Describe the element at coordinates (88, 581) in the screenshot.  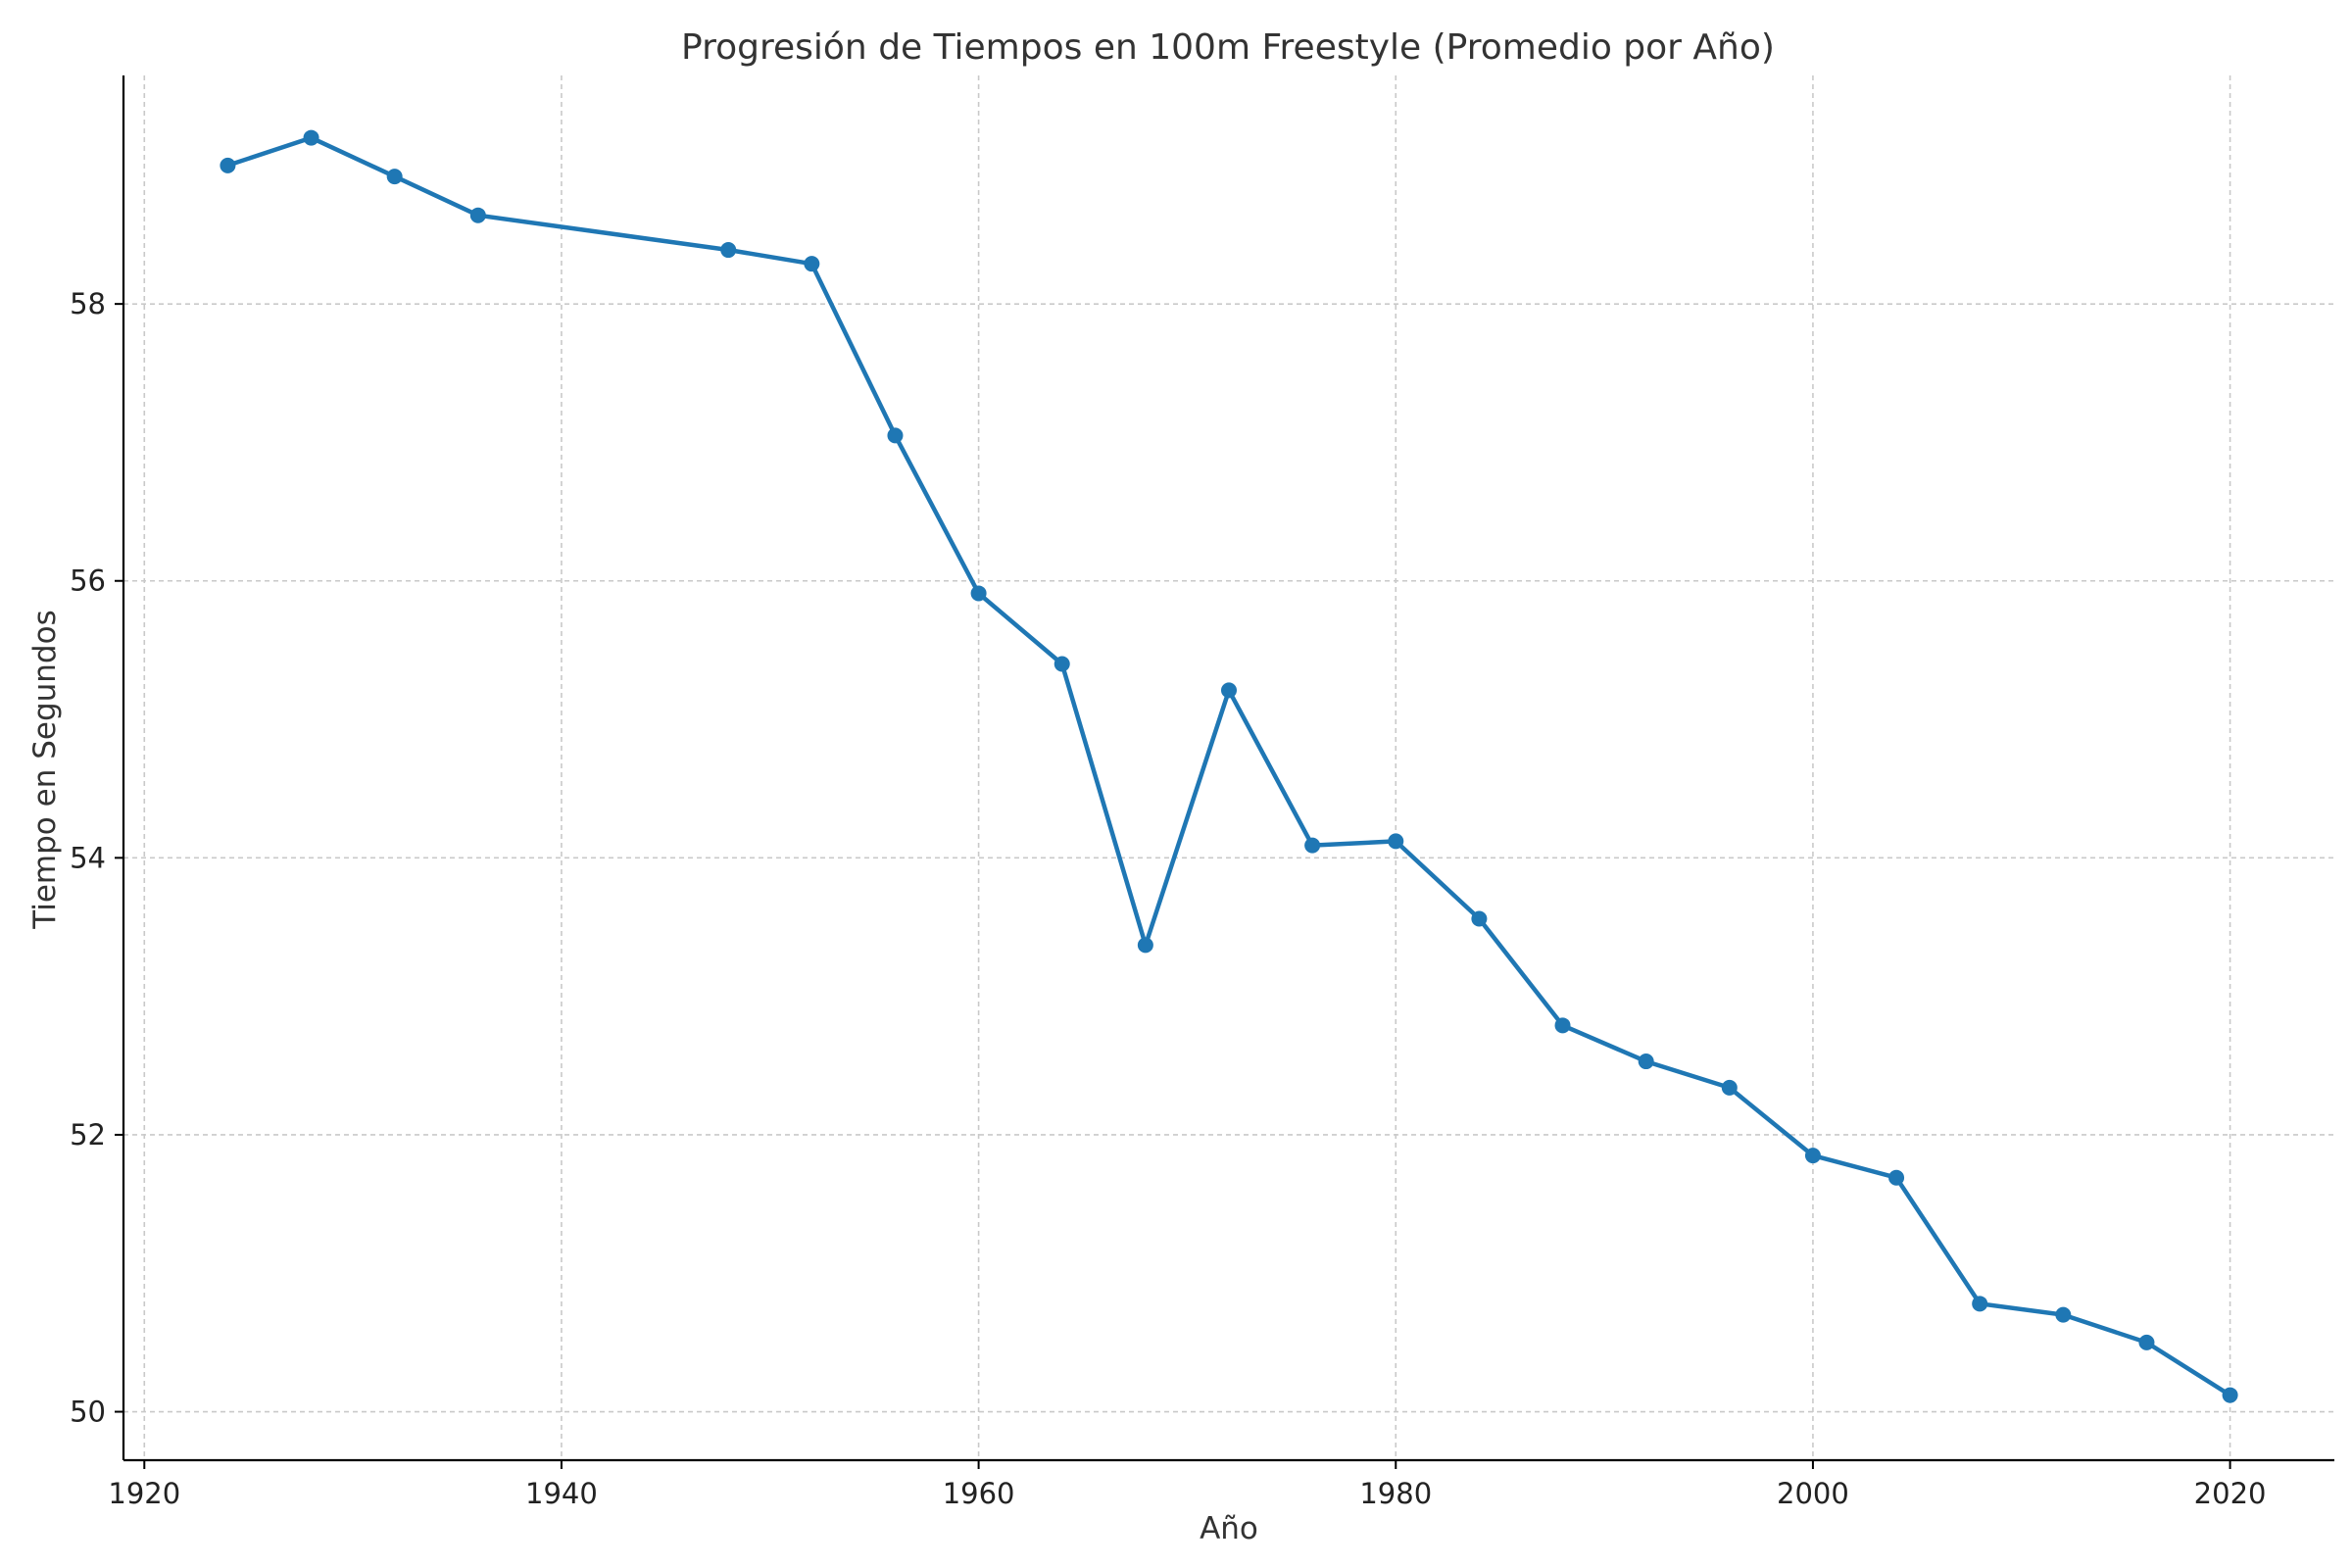
I see `y-tick-label: 56` at that location.